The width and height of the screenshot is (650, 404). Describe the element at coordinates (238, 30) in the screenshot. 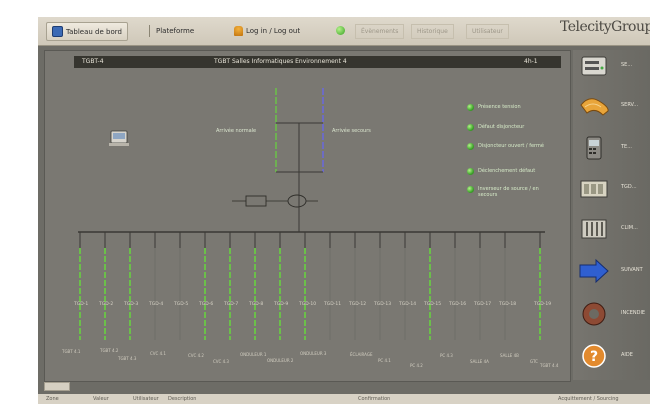

I see `user-key-icon` at that location.